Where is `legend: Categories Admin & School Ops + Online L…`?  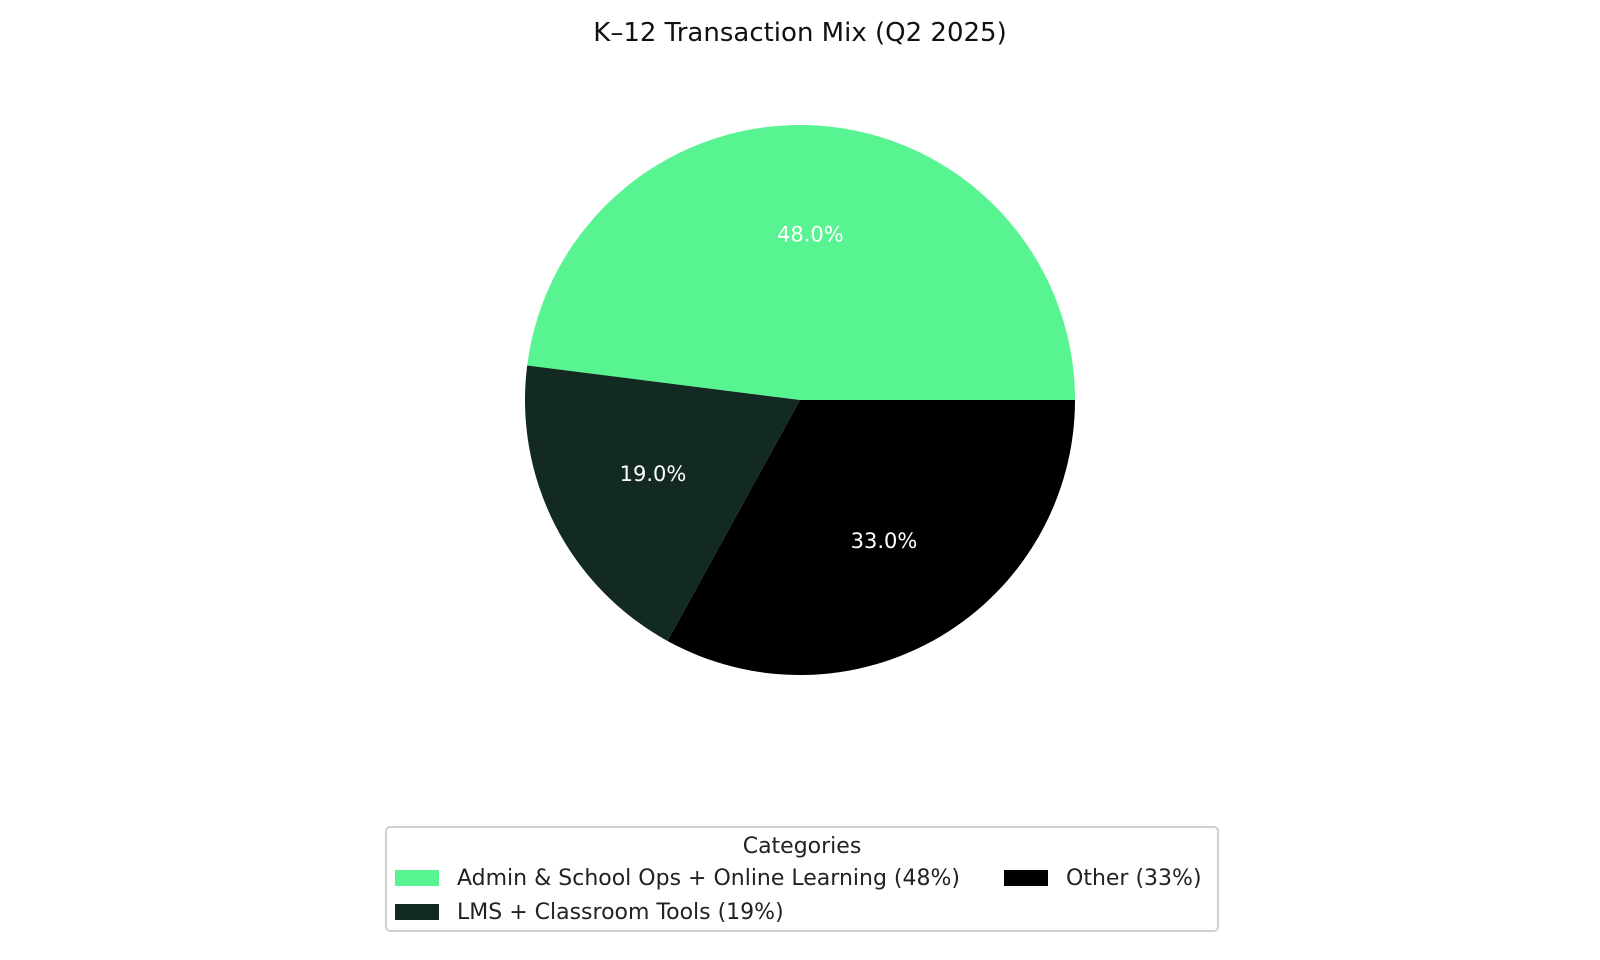 legend: Categories Admin & School Ops + Online L… is located at coordinates (802, 879).